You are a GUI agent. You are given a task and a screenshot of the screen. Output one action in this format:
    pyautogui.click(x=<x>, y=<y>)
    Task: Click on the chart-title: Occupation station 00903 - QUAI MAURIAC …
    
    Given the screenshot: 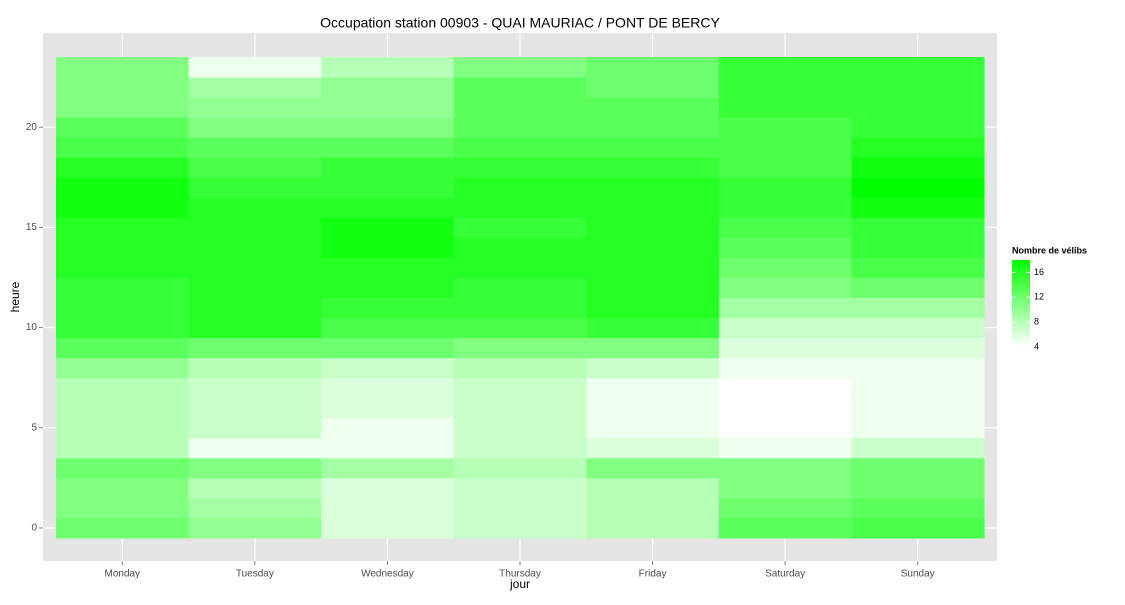 What is the action you would take?
    pyautogui.click(x=520, y=23)
    